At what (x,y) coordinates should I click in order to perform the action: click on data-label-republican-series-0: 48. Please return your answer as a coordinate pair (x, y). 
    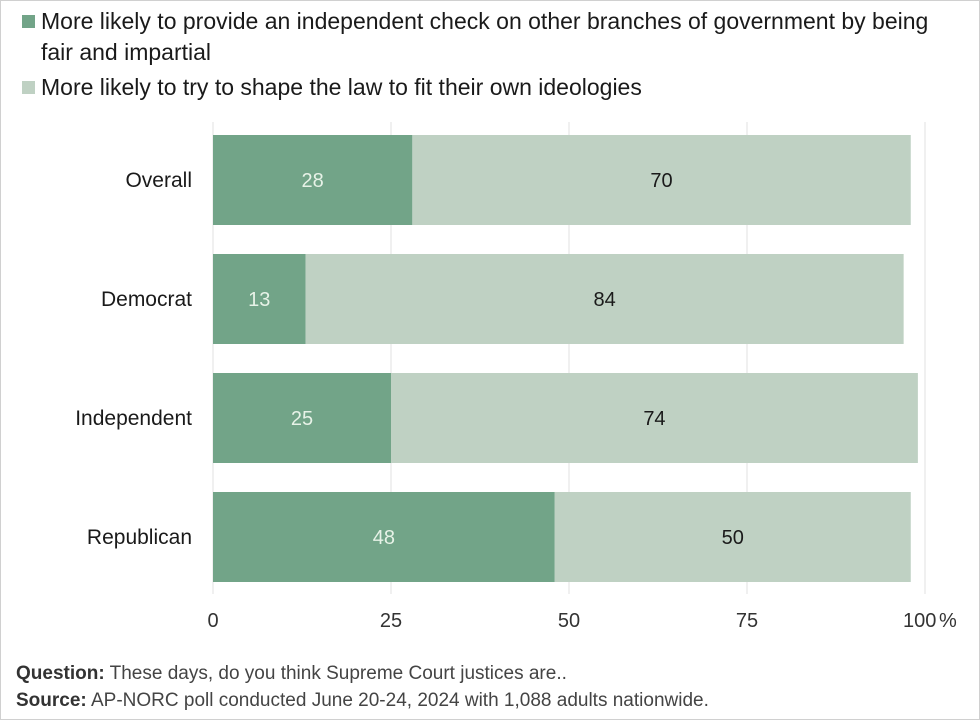
    Looking at the image, I should click on (384, 538).